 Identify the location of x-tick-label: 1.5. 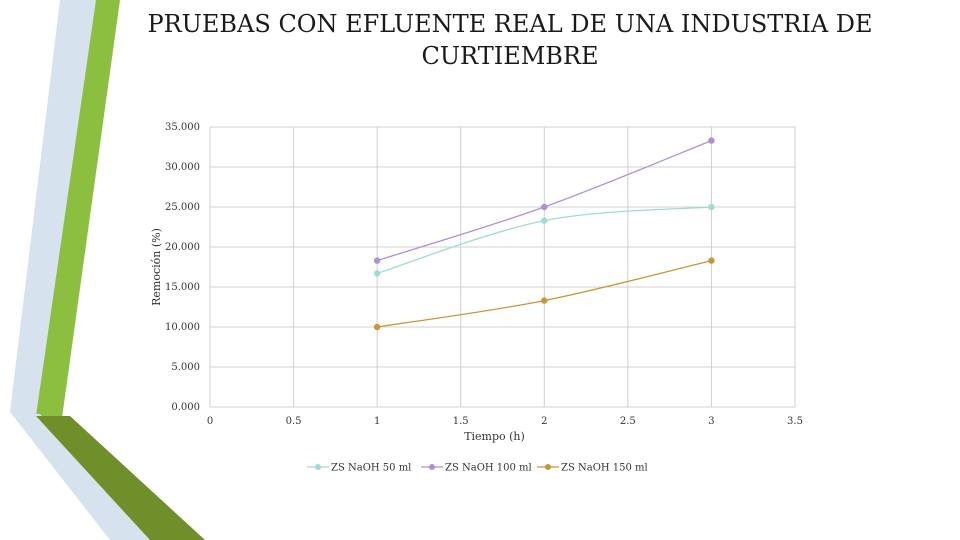
(461, 421).